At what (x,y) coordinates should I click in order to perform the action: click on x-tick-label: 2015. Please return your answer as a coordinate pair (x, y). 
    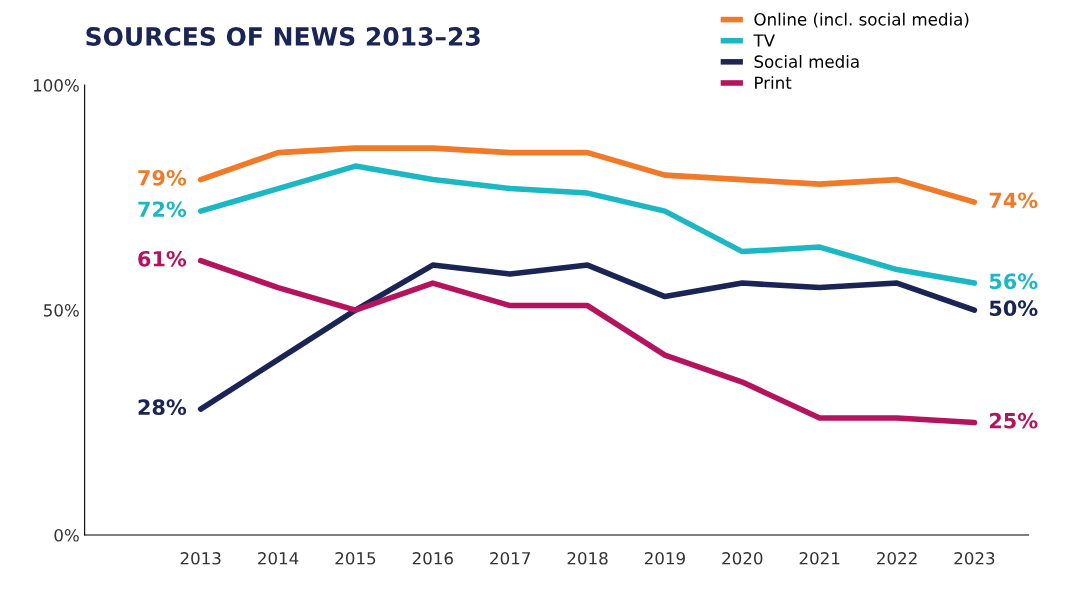
    Looking at the image, I should click on (355, 558).